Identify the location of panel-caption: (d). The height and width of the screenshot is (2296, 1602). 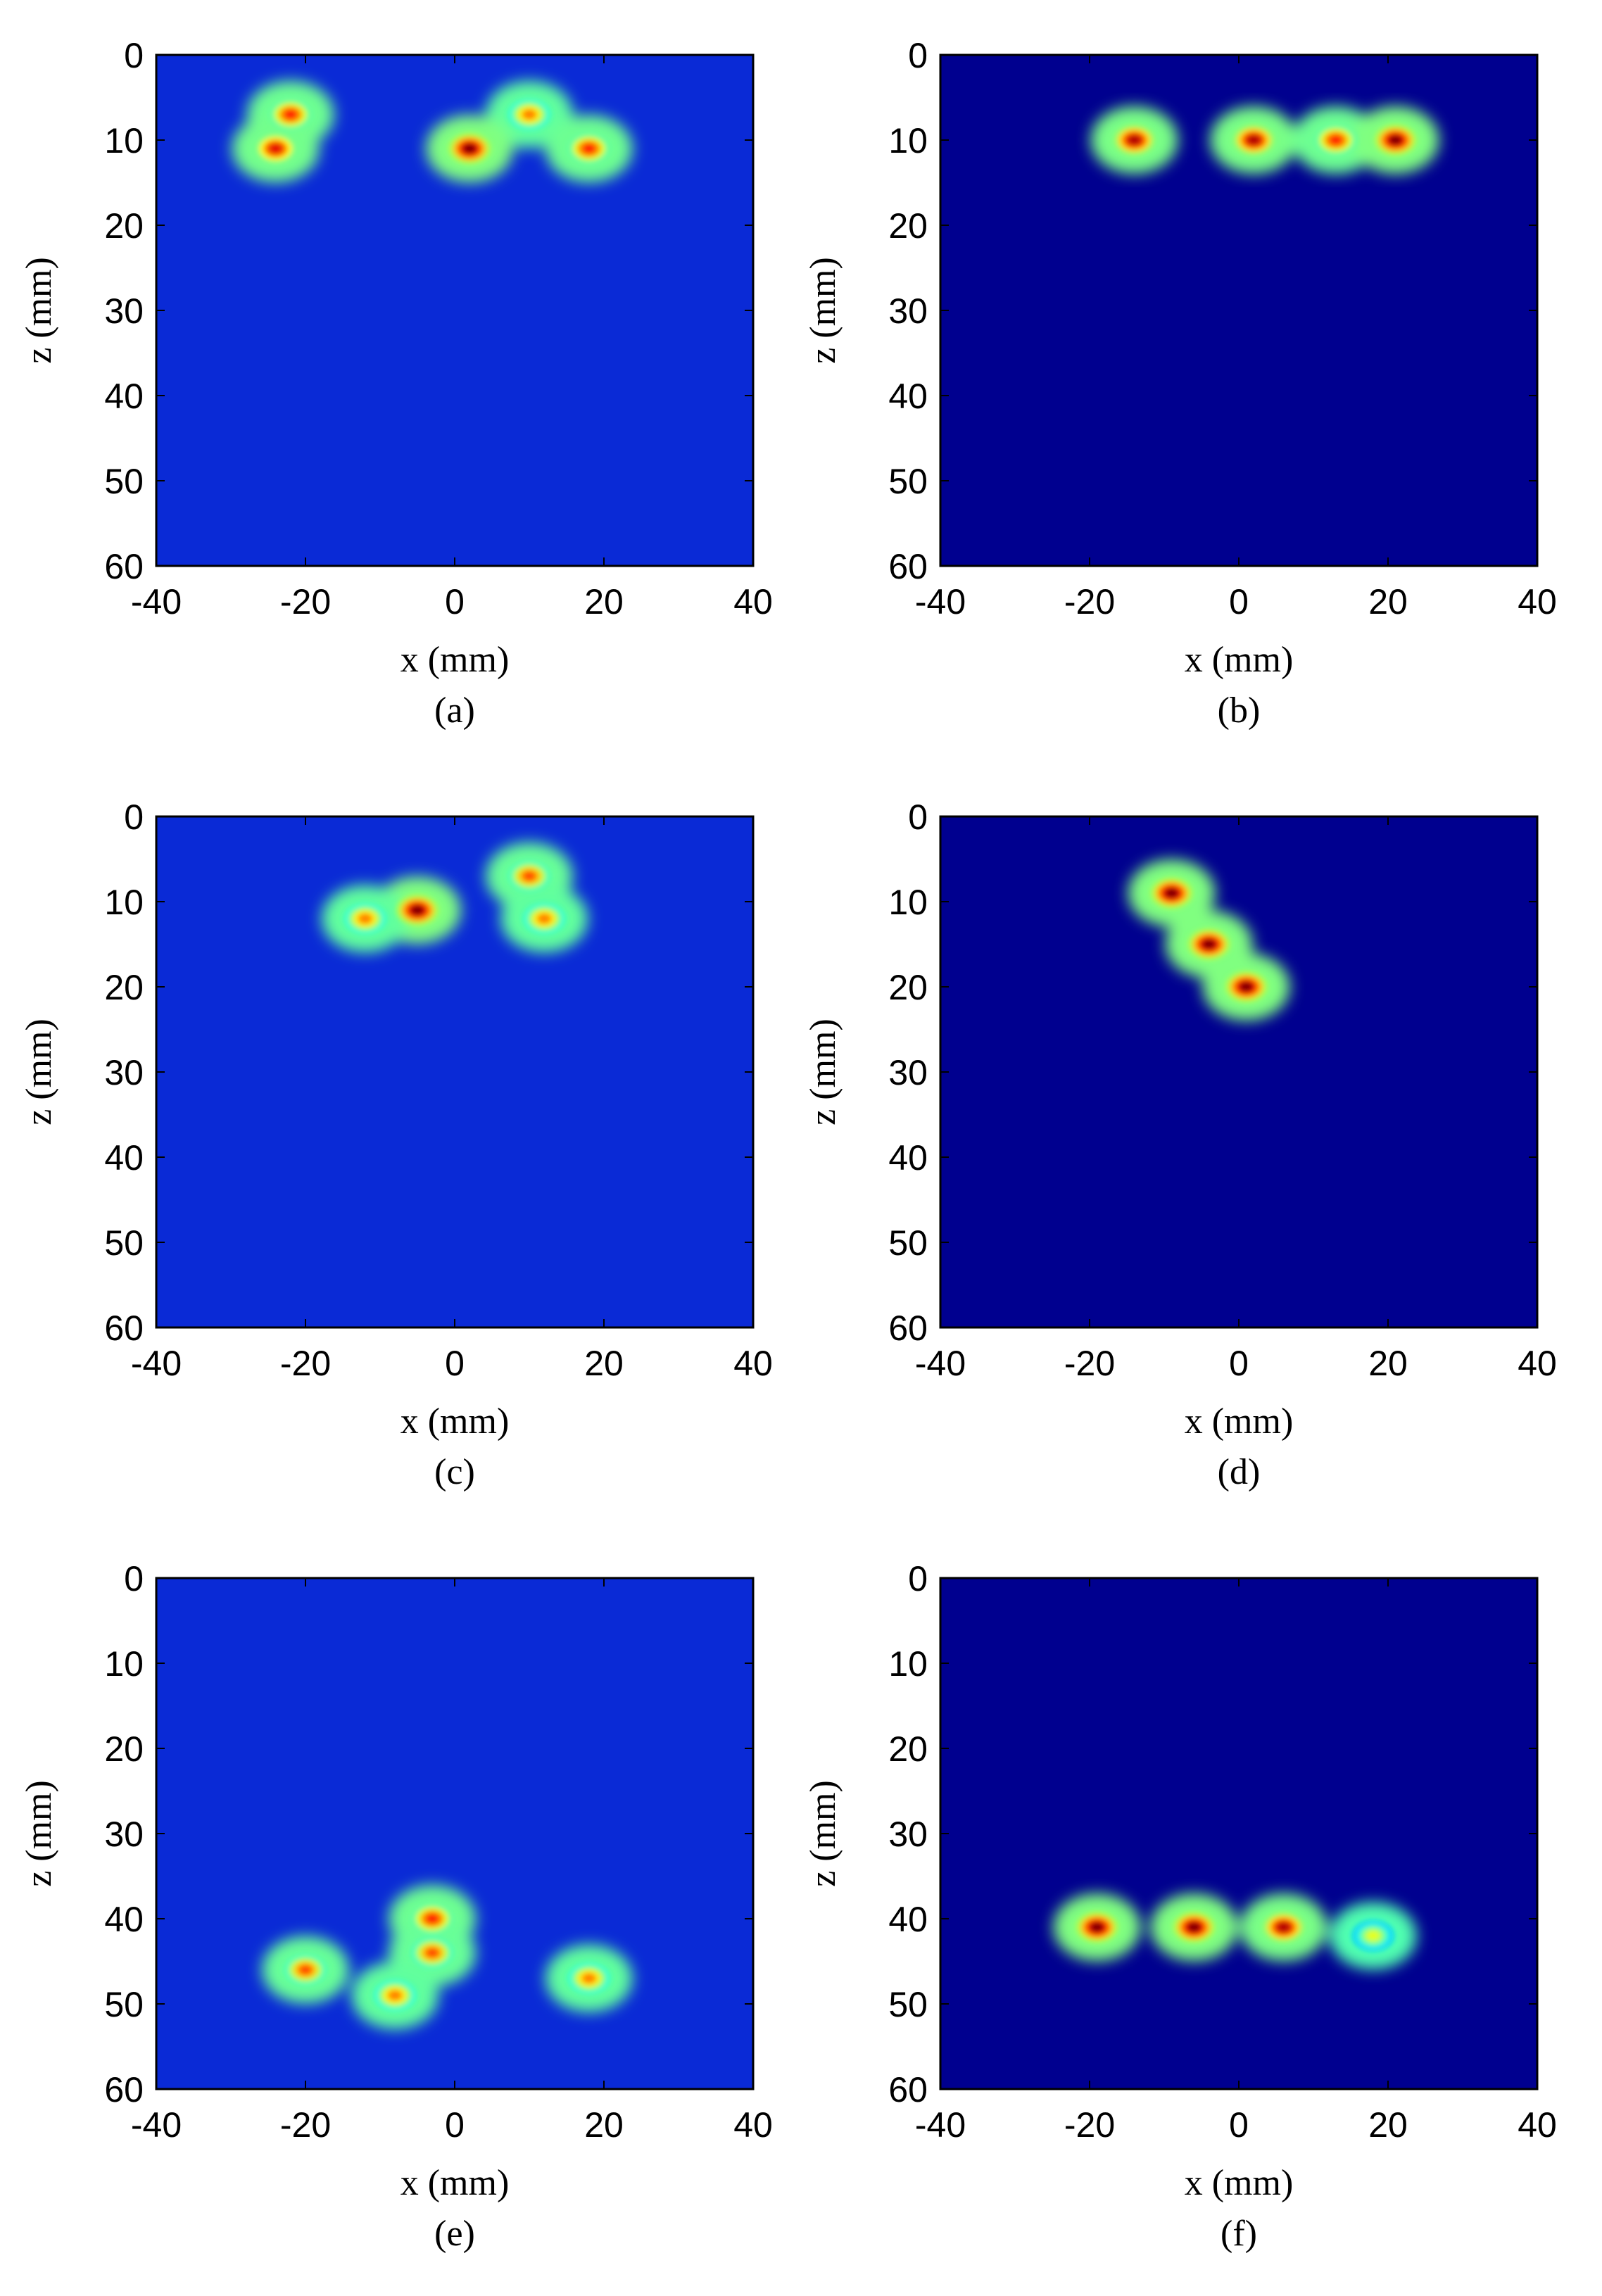
(1239, 1472).